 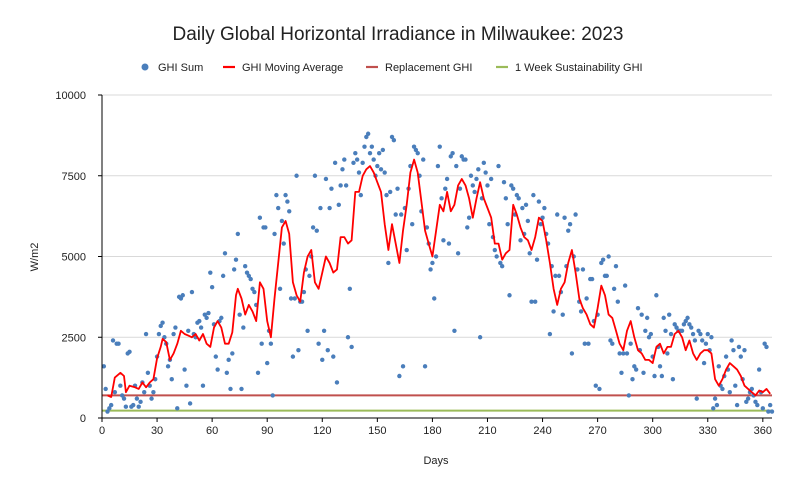 I want to click on x-tick-label-0: 0, so click(x=102, y=431).